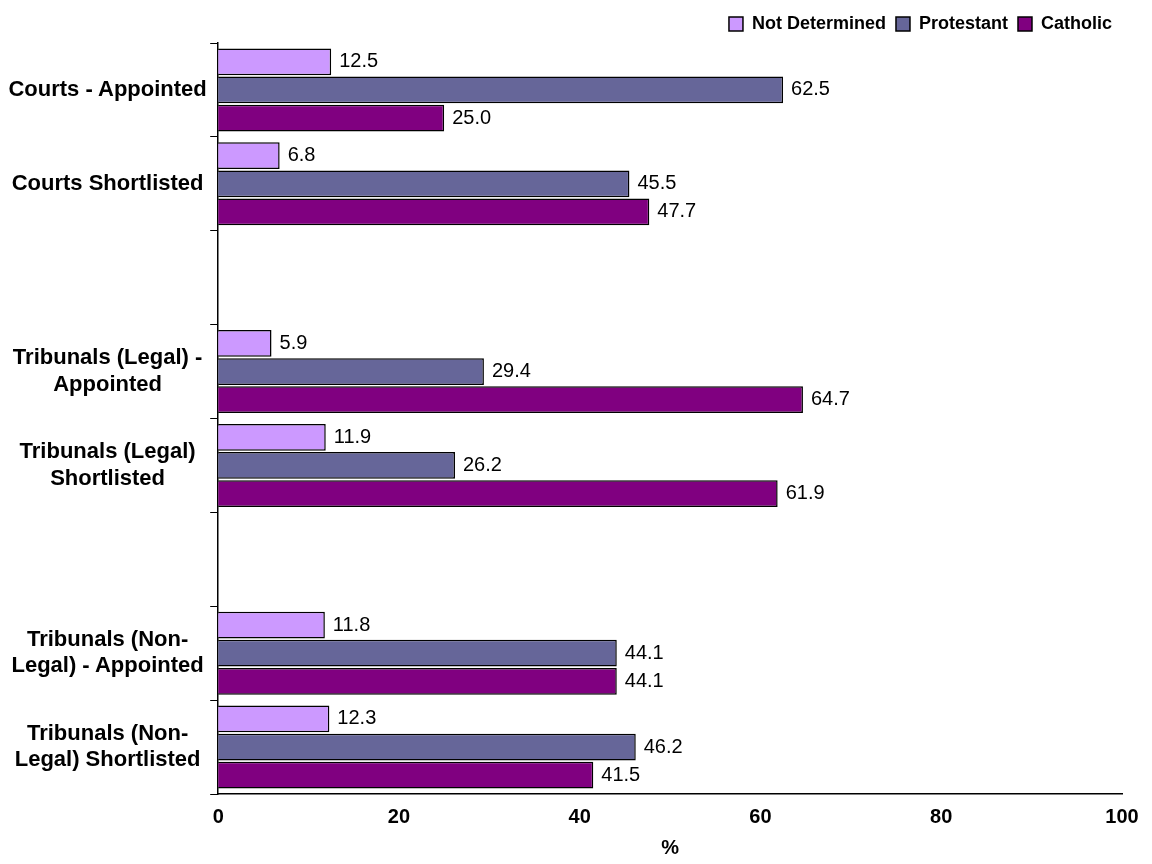 The height and width of the screenshot is (864, 1152). I want to click on y-tick-label: Courts - Appointed, so click(107, 88).